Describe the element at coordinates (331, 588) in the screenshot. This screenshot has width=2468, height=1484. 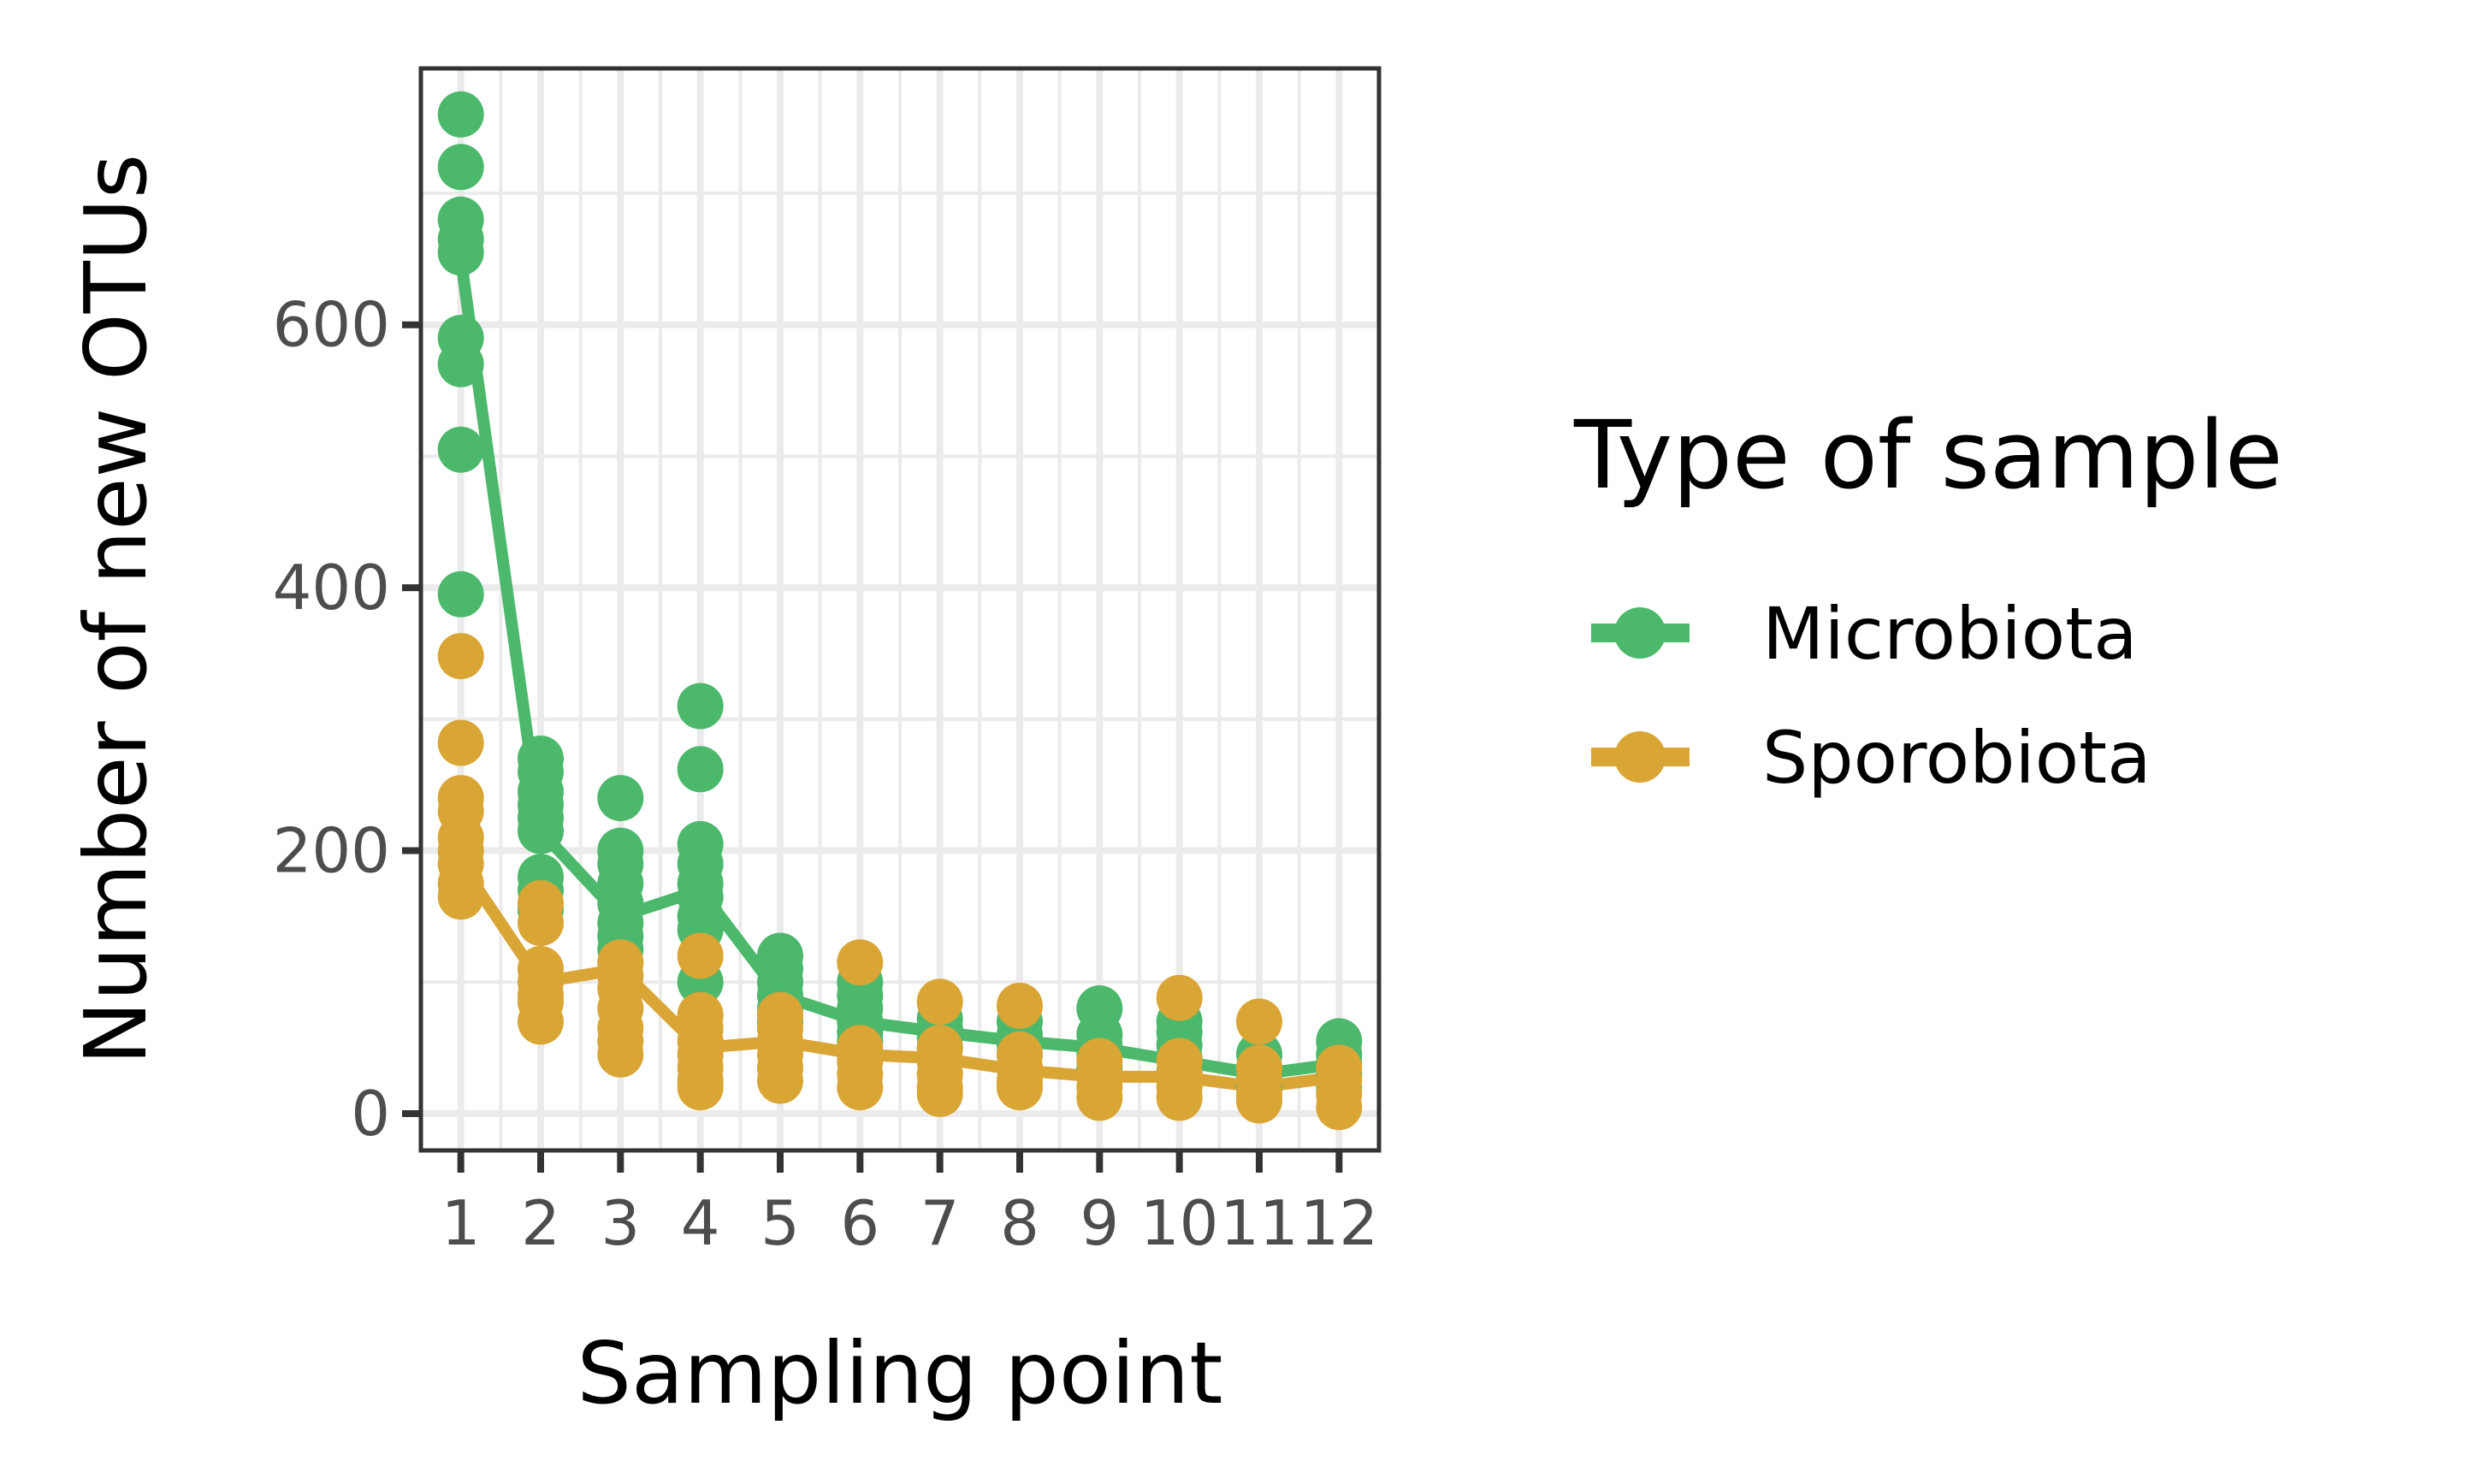
I see `y-tick-label: 400` at that location.